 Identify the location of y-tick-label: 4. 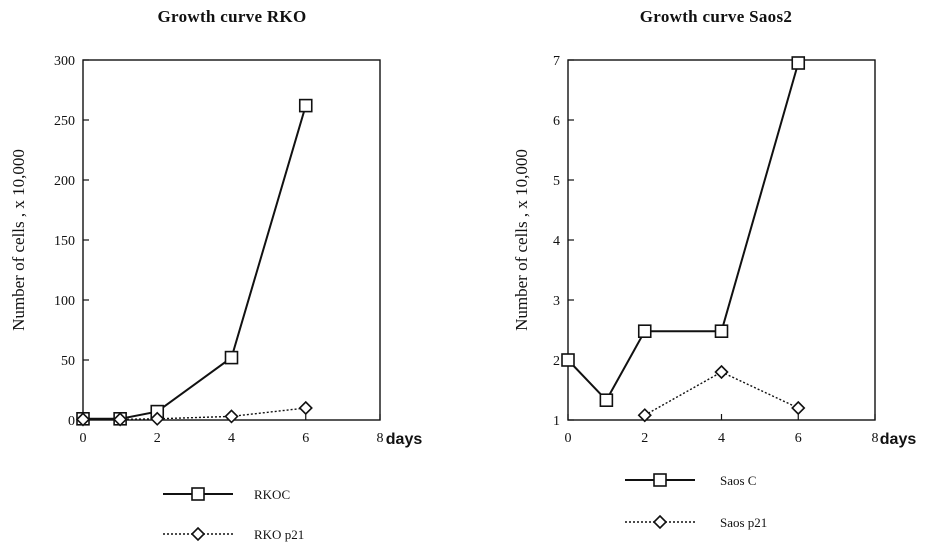
(556, 241).